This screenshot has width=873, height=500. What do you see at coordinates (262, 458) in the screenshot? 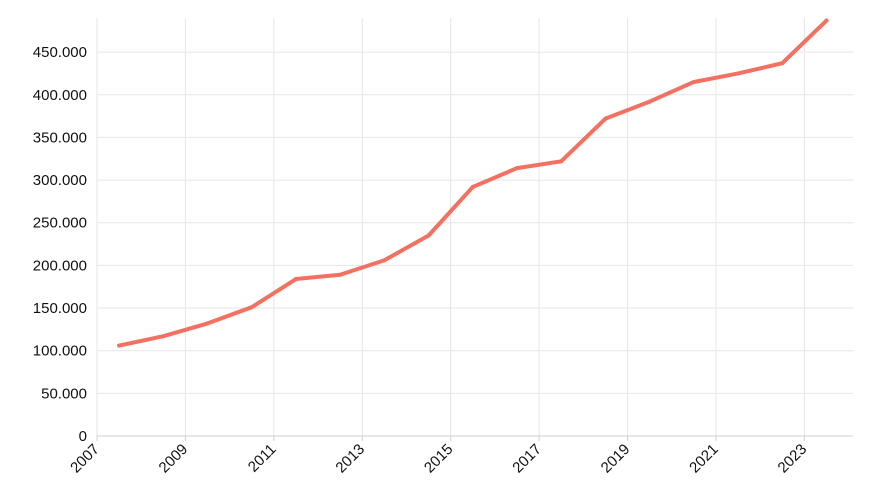
I see `x-tick-label: 2011` at bounding box center [262, 458].